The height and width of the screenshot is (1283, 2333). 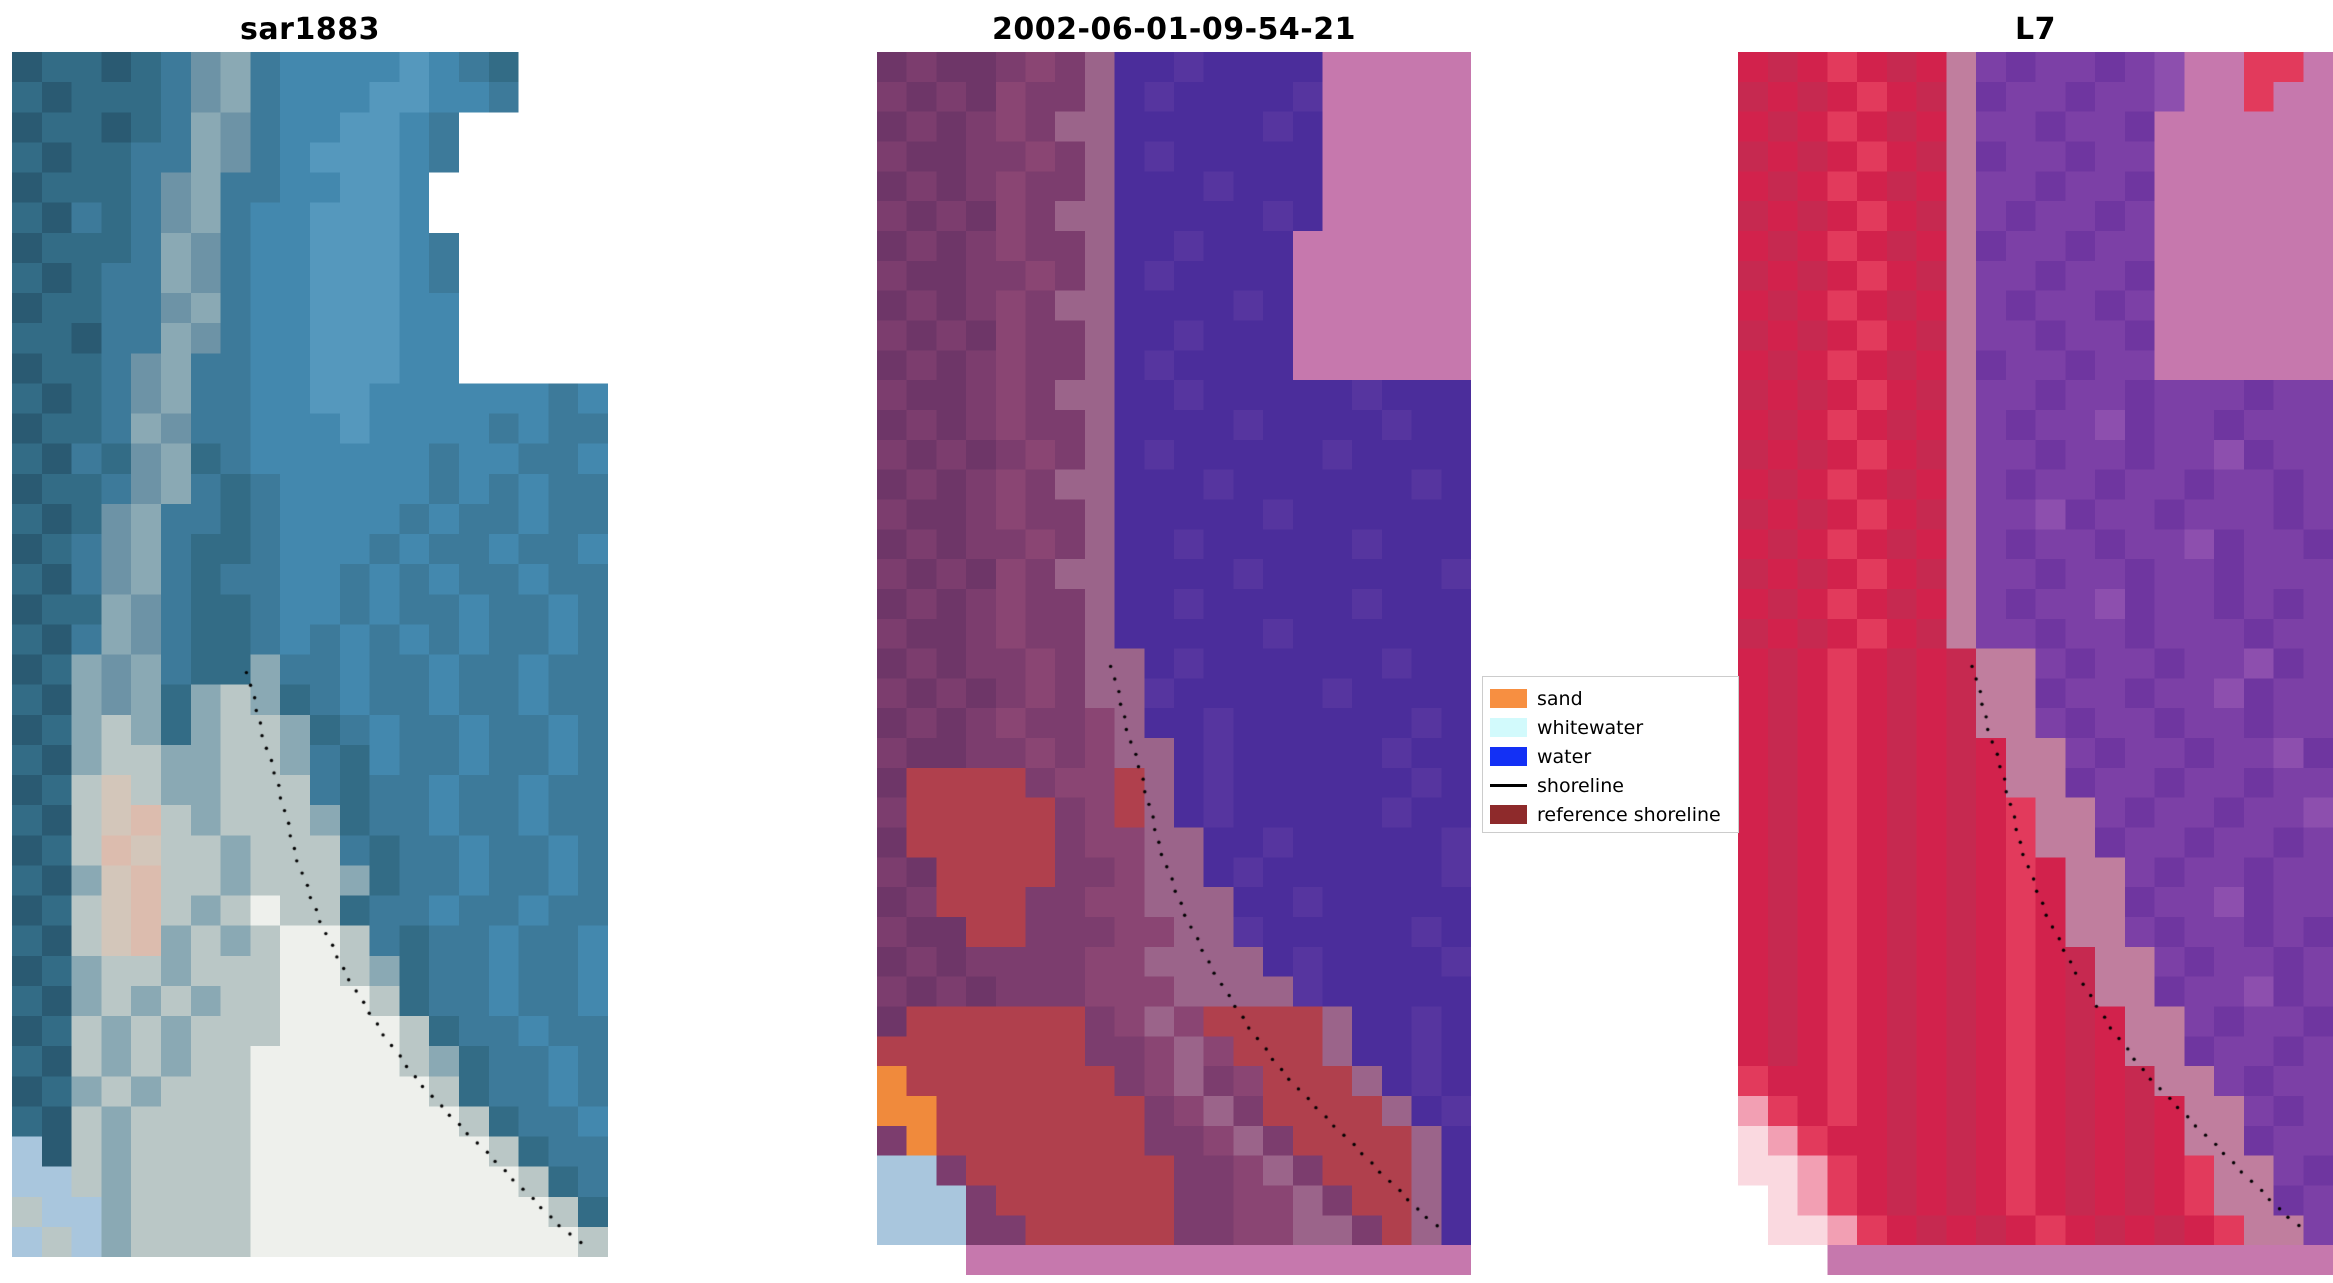 What do you see at coordinates (1629, 814) in the screenshot?
I see `legend-label: reference shoreline` at bounding box center [1629, 814].